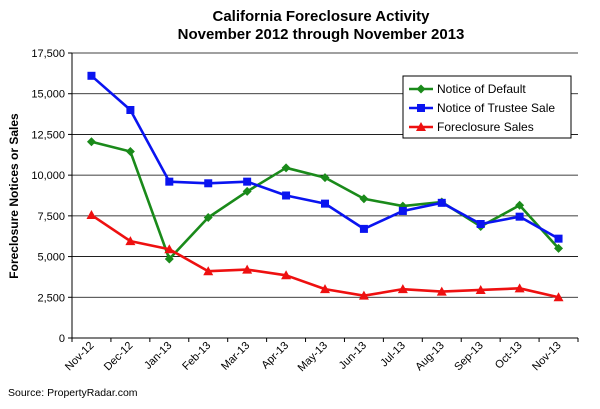 The height and width of the screenshot is (409, 600). What do you see at coordinates (73, 393) in the screenshot?
I see `source-note: Source: PropertyRadar.com` at bounding box center [73, 393].